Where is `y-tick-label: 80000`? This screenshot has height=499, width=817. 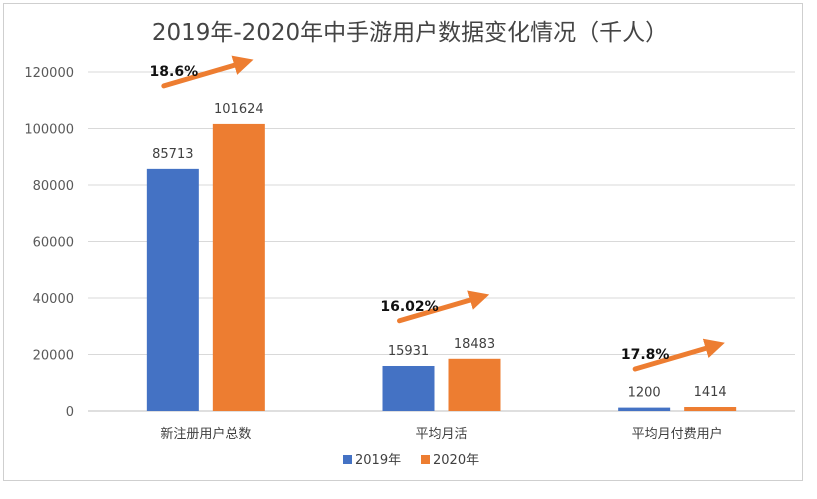
y-tick-label: 80000 is located at coordinates (53, 186).